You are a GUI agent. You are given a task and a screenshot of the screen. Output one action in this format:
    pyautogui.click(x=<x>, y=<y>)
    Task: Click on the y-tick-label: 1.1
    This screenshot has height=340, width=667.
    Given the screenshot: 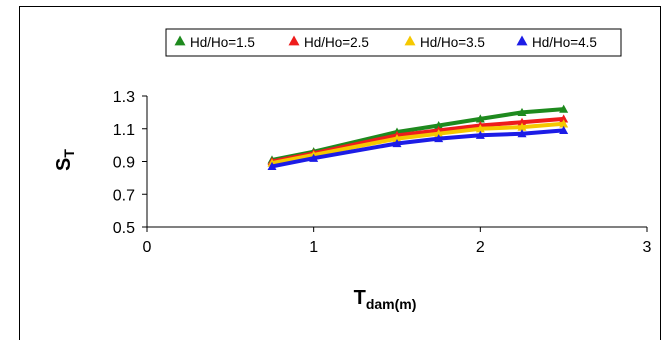 What is the action you would take?
    pyautogui.click(x=124, y=130)
    